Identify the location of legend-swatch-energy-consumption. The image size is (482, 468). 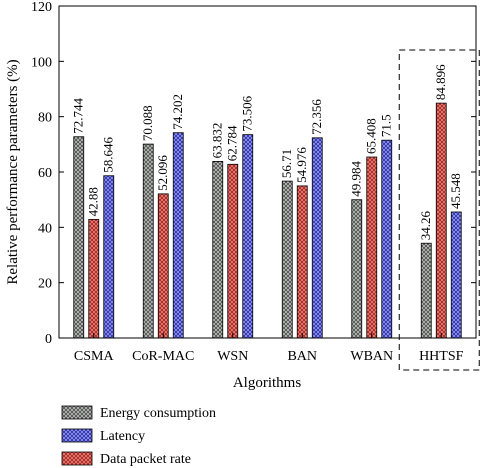
(77, 412).